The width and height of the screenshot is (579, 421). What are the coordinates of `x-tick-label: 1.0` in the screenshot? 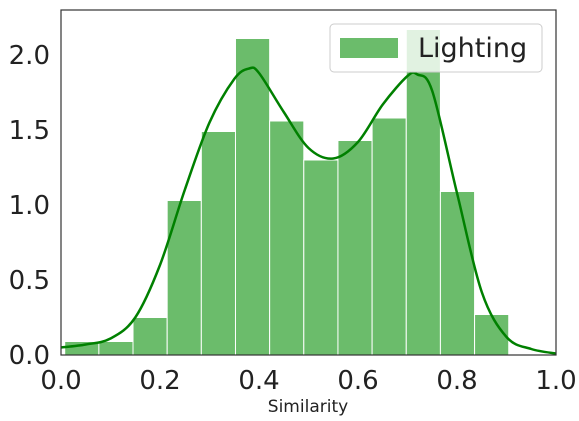 It's located at (555, 381).